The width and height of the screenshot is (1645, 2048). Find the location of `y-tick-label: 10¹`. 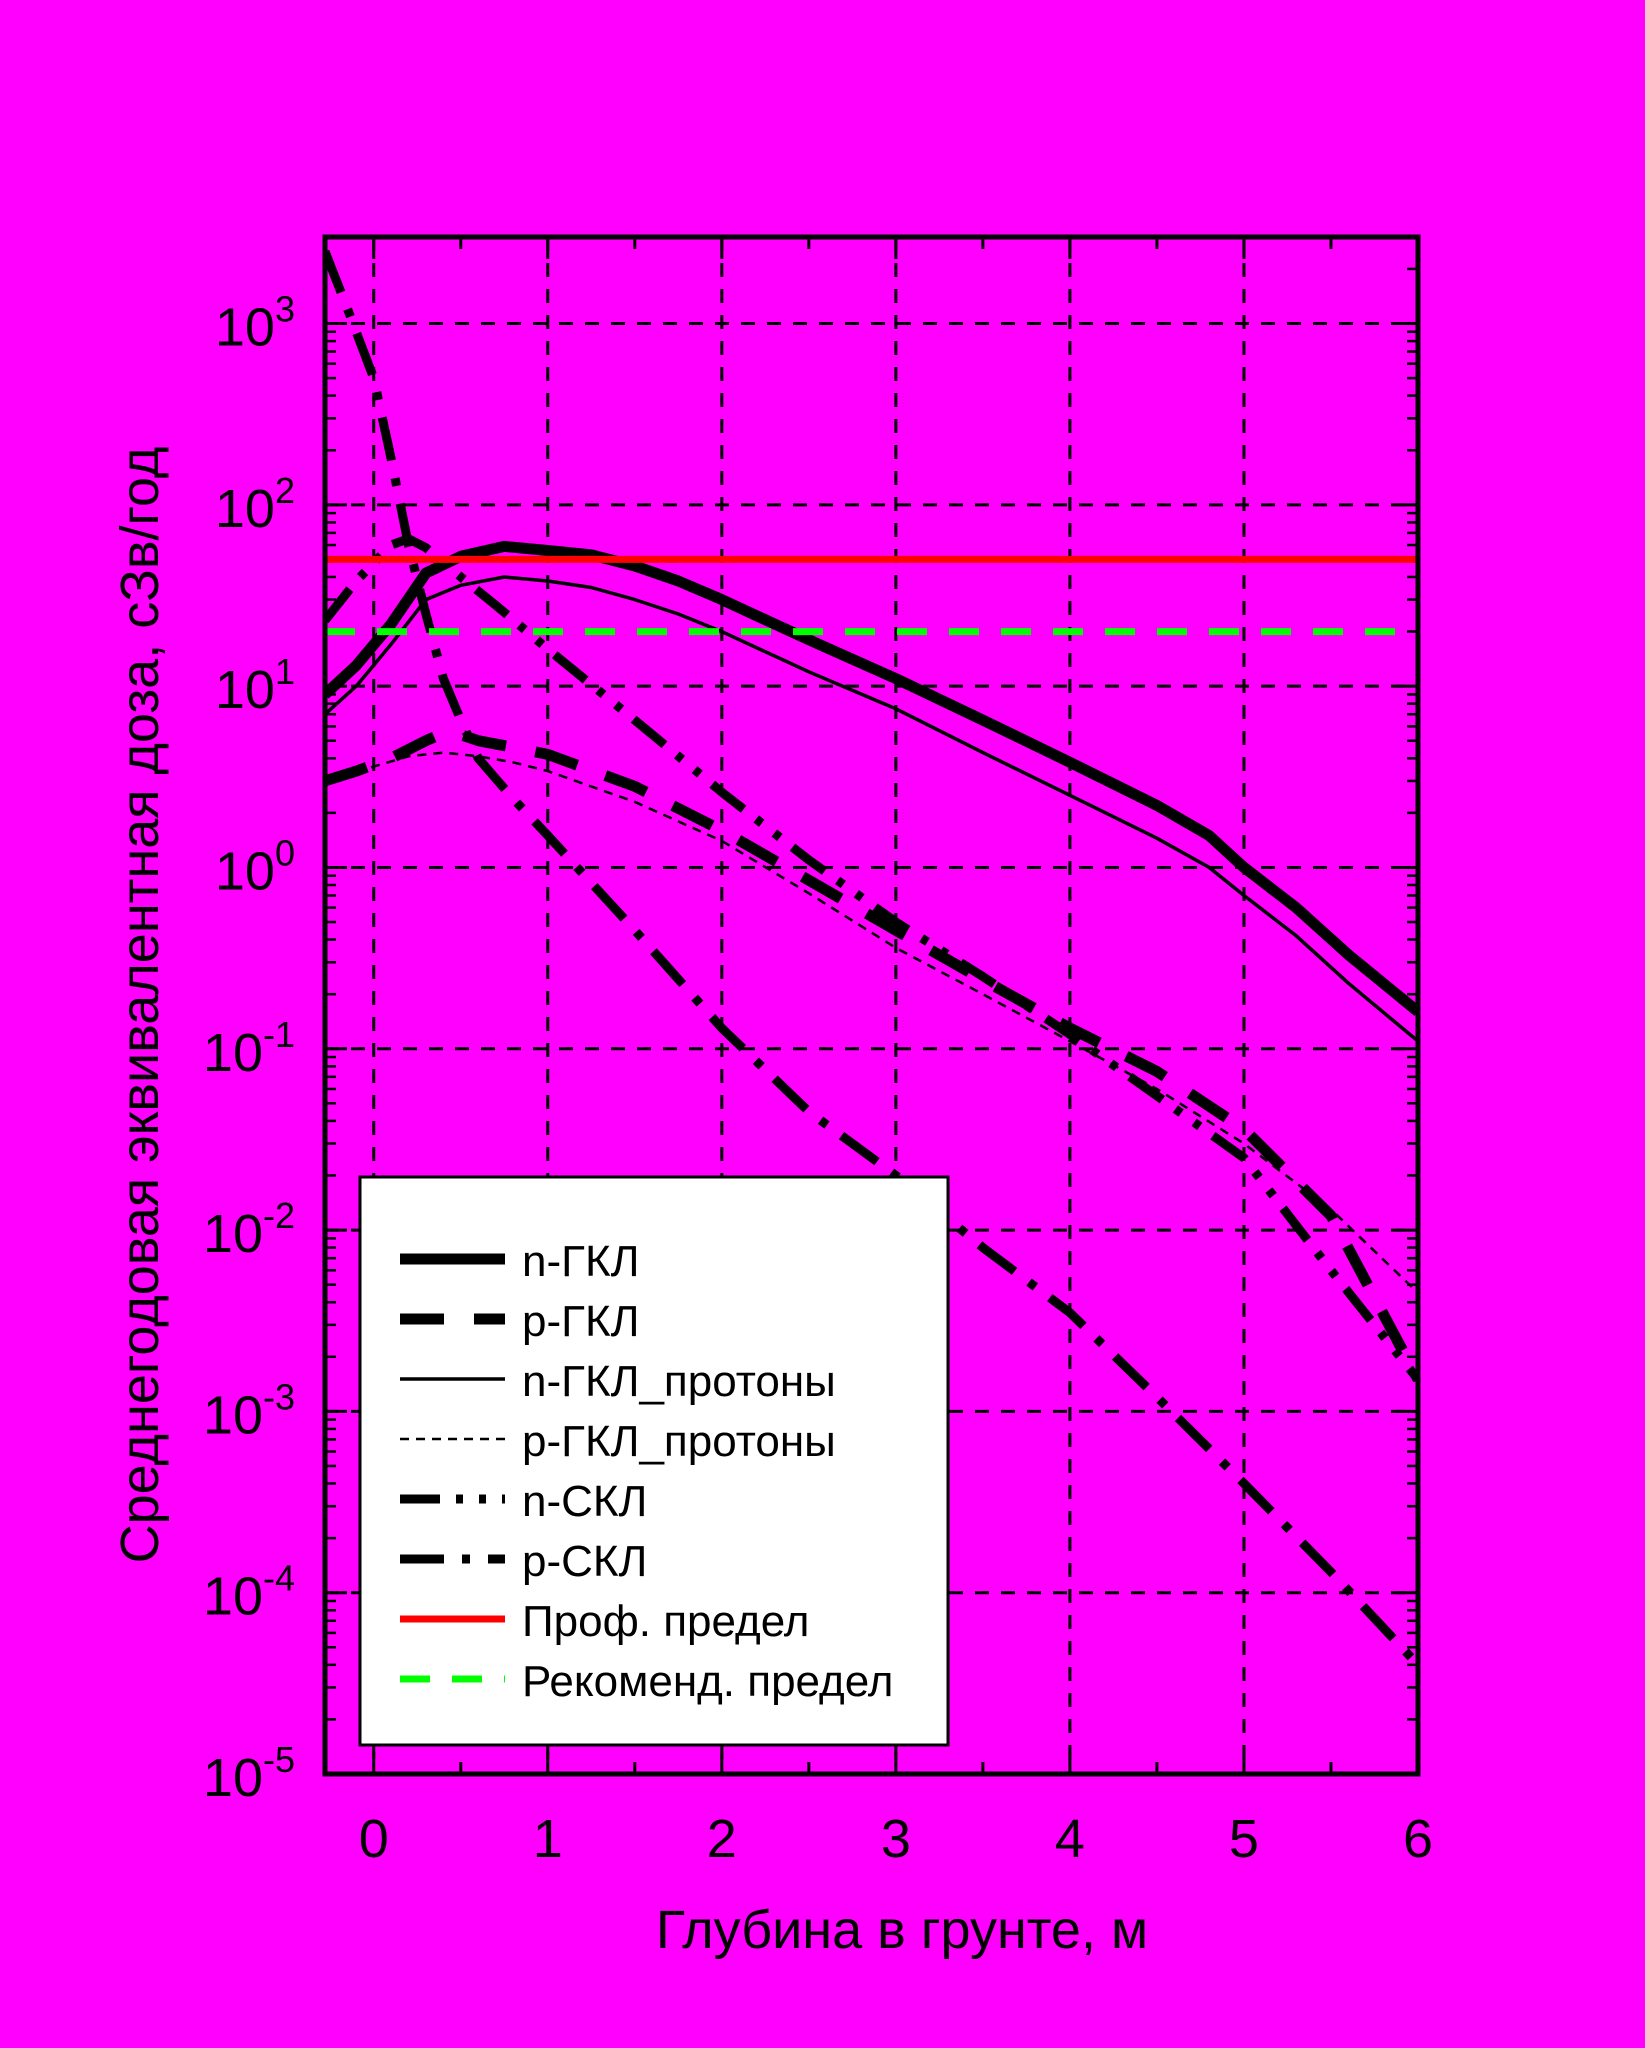

y-tick-label: 10¹ is located at coordinates (255, 685).